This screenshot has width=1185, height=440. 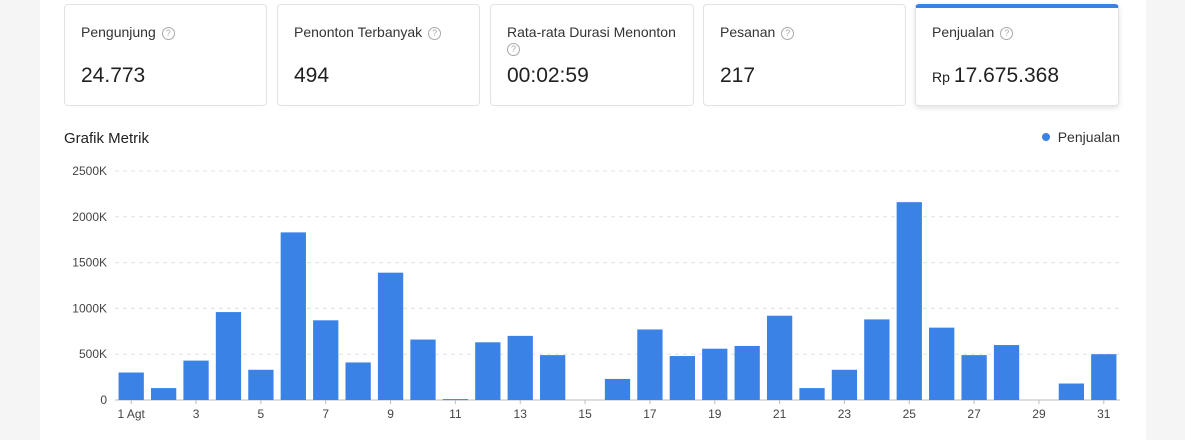 I want to click on metric-value: 217, so click(x=737, y=76).